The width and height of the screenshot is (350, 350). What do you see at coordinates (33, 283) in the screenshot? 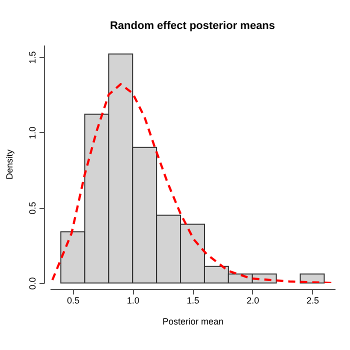
I see `y-tick-label: 0.0` at bounding box center [33, 283].